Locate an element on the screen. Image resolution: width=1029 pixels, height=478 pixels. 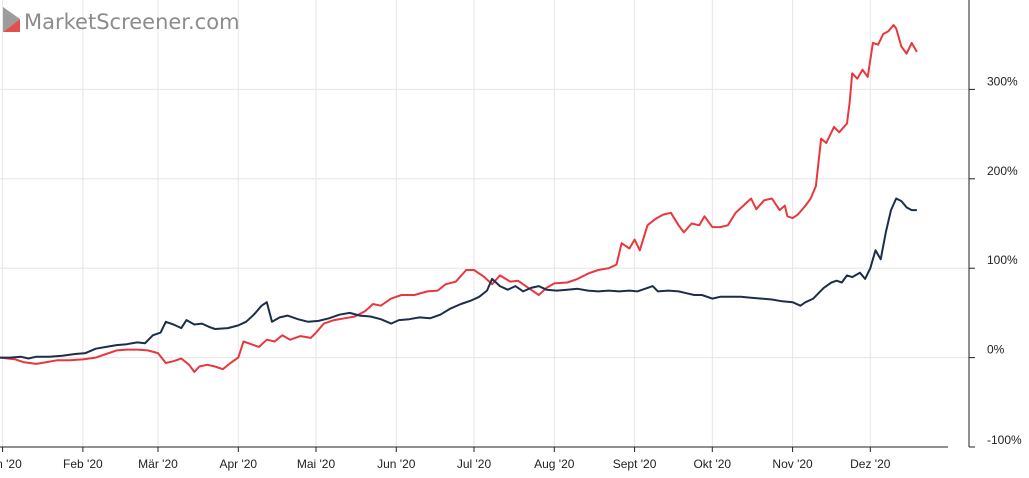
y-tick-label: -100% is located at coordinates (1004, 440).